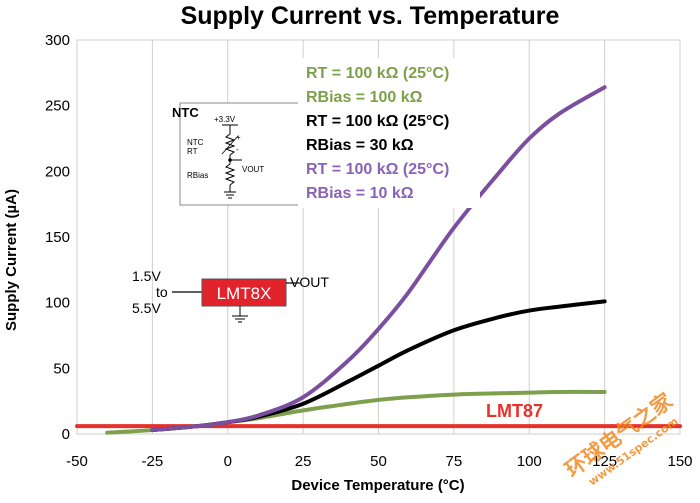 The height and width of the screenshot is (503, 700). Describe the element at coordinates (230, 145) in the screenshot. I see `ntc-thermistor-arrow` at that location.